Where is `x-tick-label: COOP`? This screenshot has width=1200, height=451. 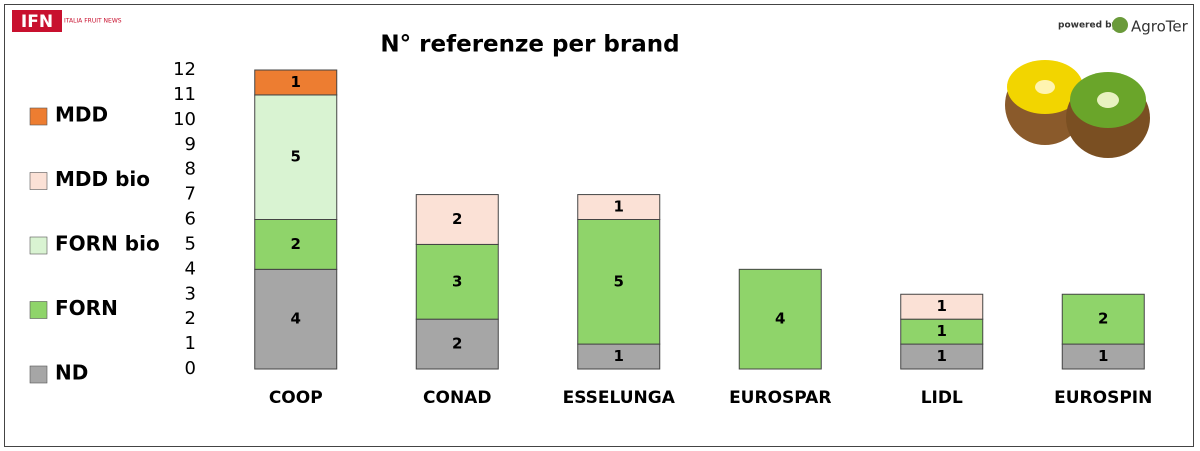
x-tick-label: COOP is located at coordinates (296, 398).